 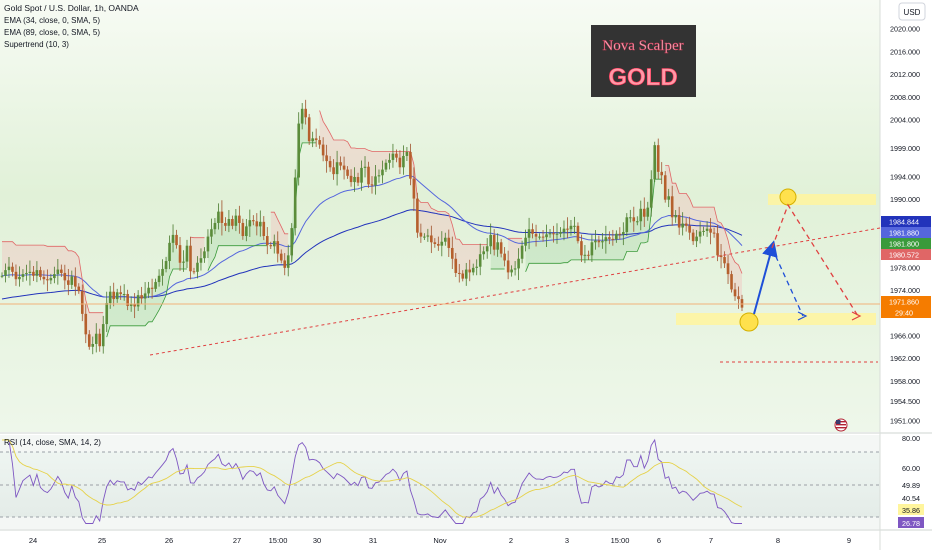 I want to click on rsi-lines, so click(x=372, y=481).